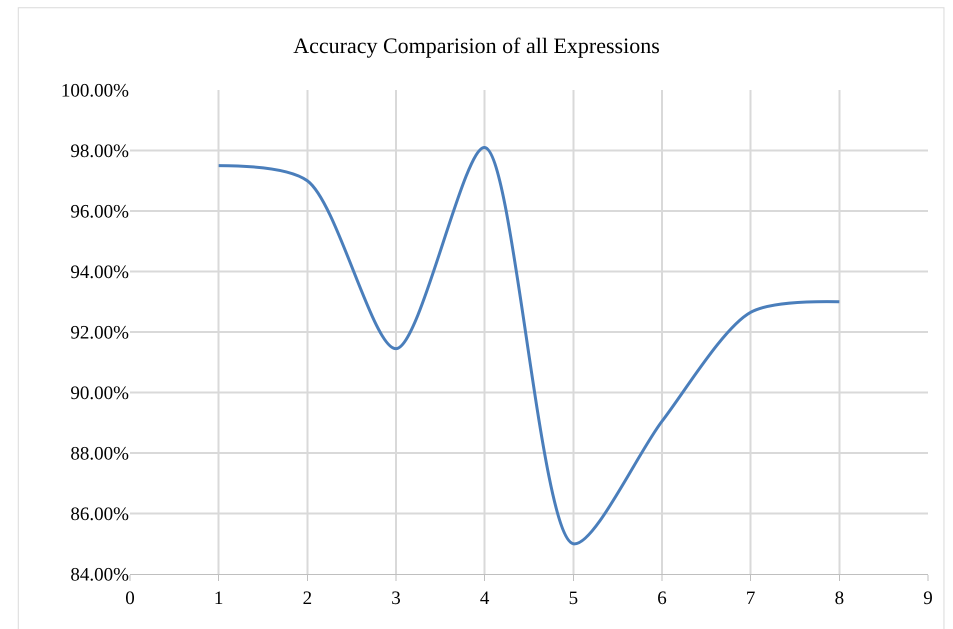 Image resolution: width=953 pixels, height=629 pixels. What do you see at coordinates (100, 273) in the screenshot?
I see `y-tick-label: 94.00%` at bounding box center [100, 273].